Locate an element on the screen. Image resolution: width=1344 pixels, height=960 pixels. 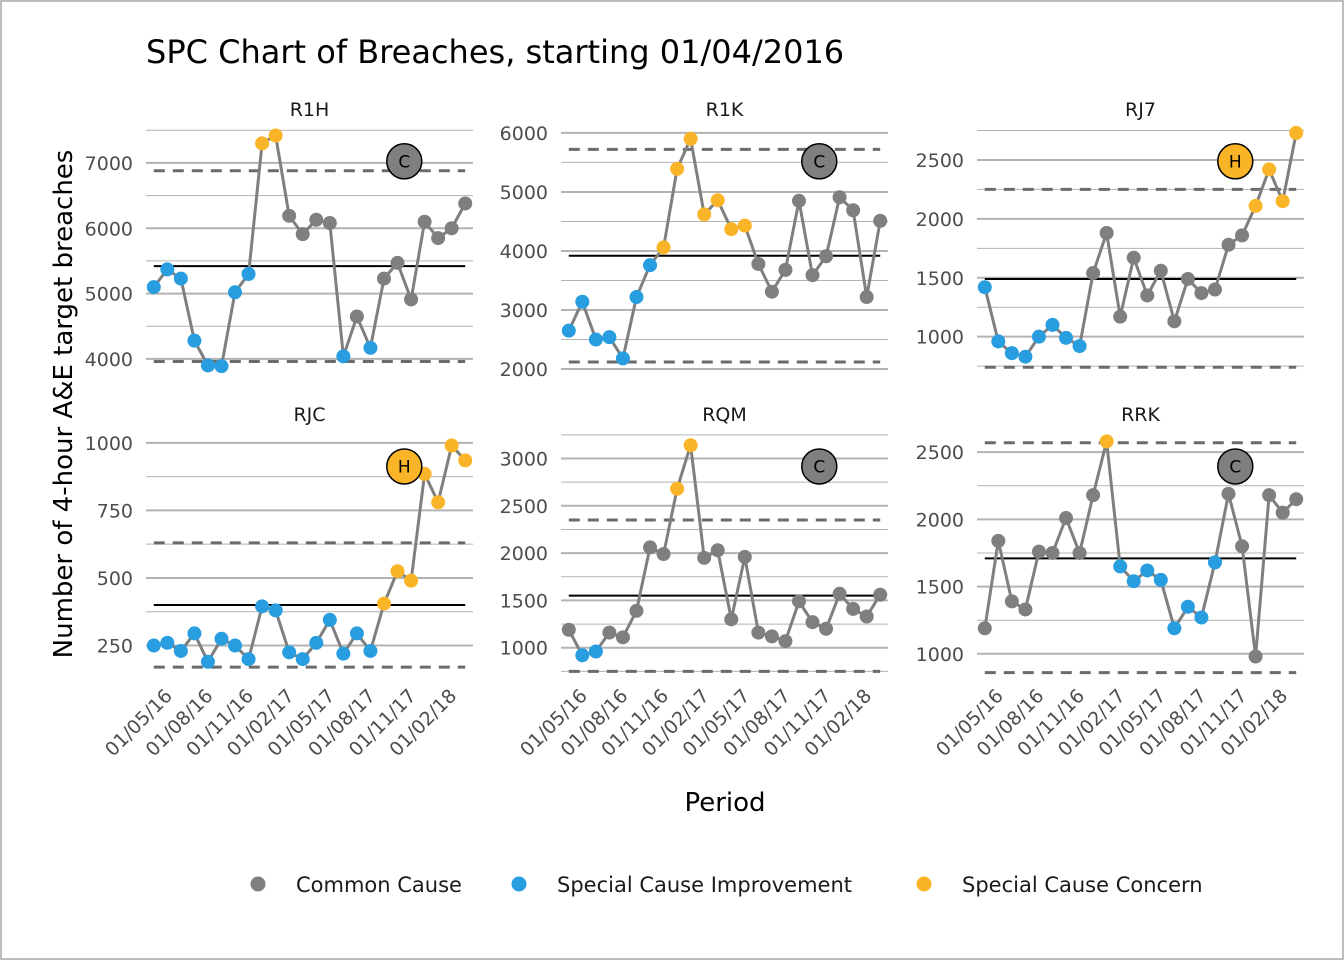
variation-badge-letter: H is located at coordinates (1235, 162).